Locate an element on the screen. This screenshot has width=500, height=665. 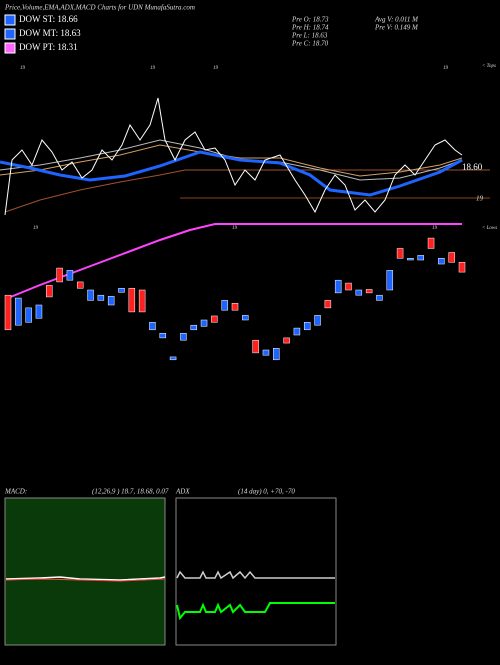
stat: Pre H: 18.74 is located at coordinates (310, 28).